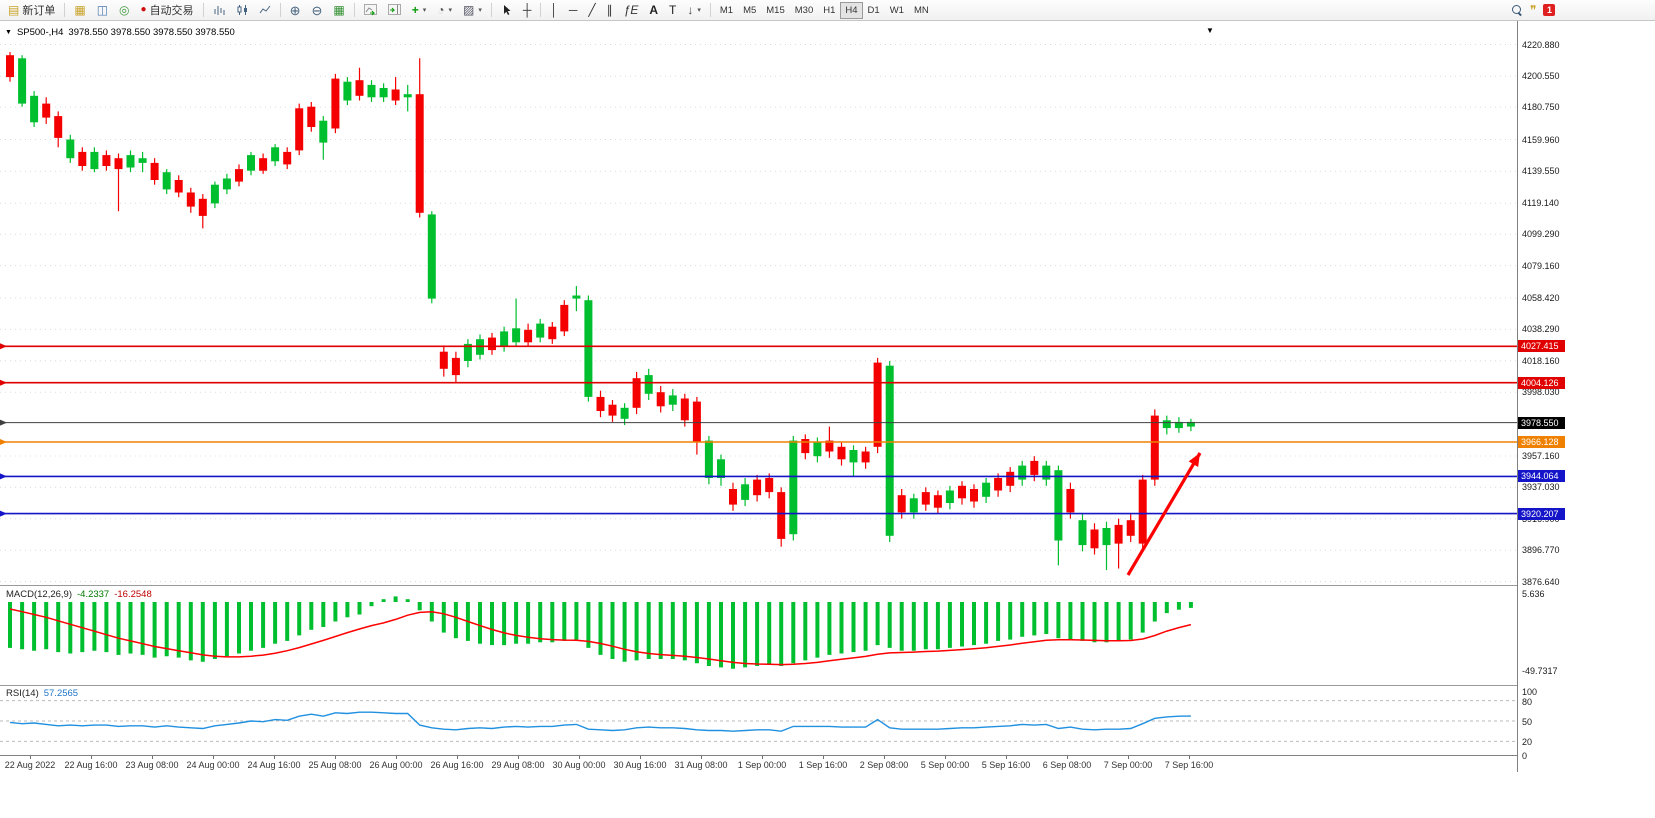  What do you see at coordinates (1164, 514) in the screenshot?
I see `trend-arrow` at bounding box center [1164, 514].